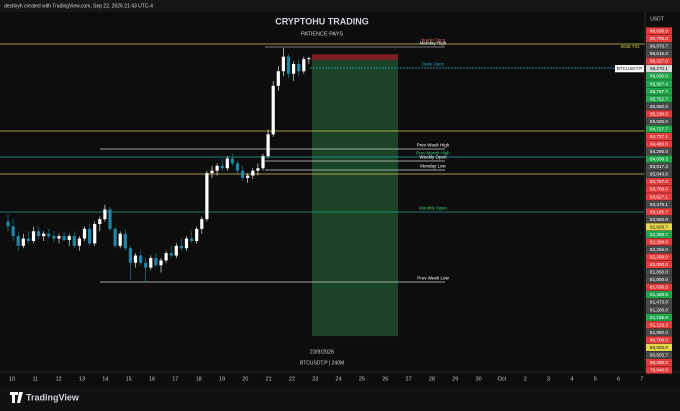  I want to click on price-label: 86,670.7, so click(659, 46).